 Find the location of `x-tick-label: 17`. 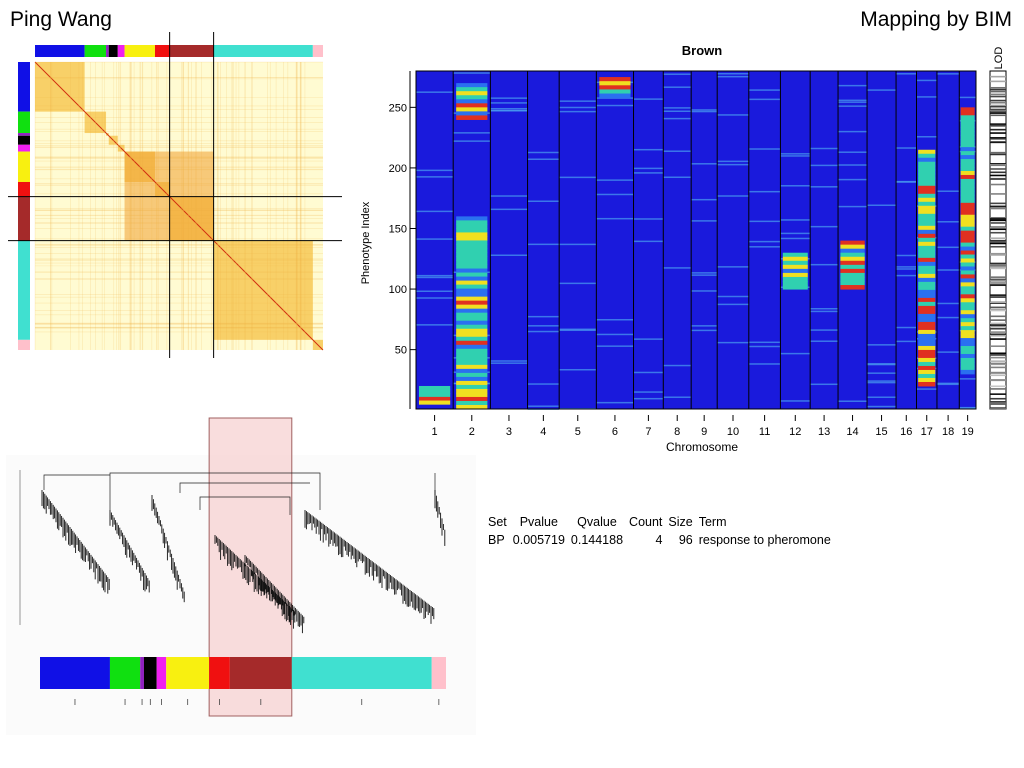

x-tick-label: 17 is located at coordinates (927, 432).